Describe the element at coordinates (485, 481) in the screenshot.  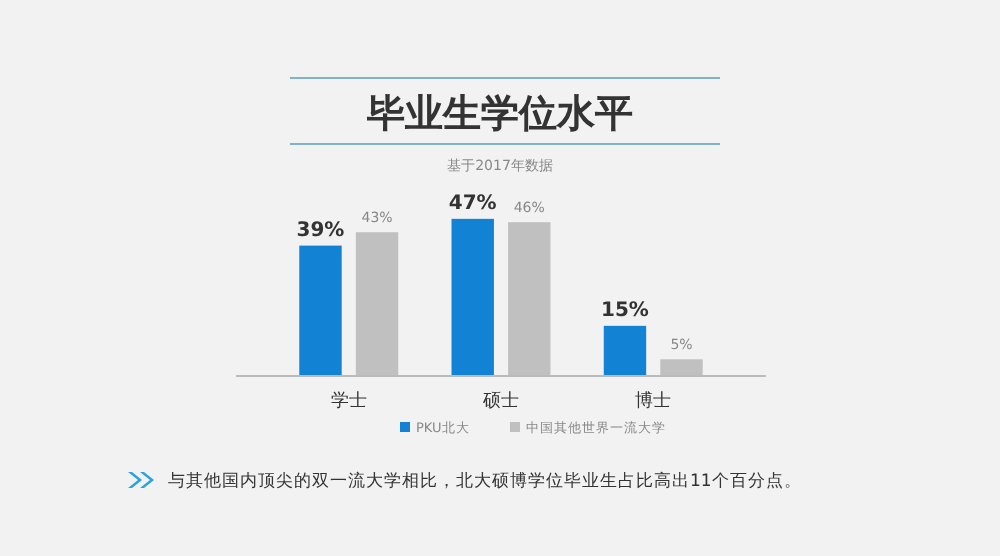
I see `text: 与其他国内顶尖的双一流大学相比，北大硕博学位毕业生占比高出11个百分点。` at that location.